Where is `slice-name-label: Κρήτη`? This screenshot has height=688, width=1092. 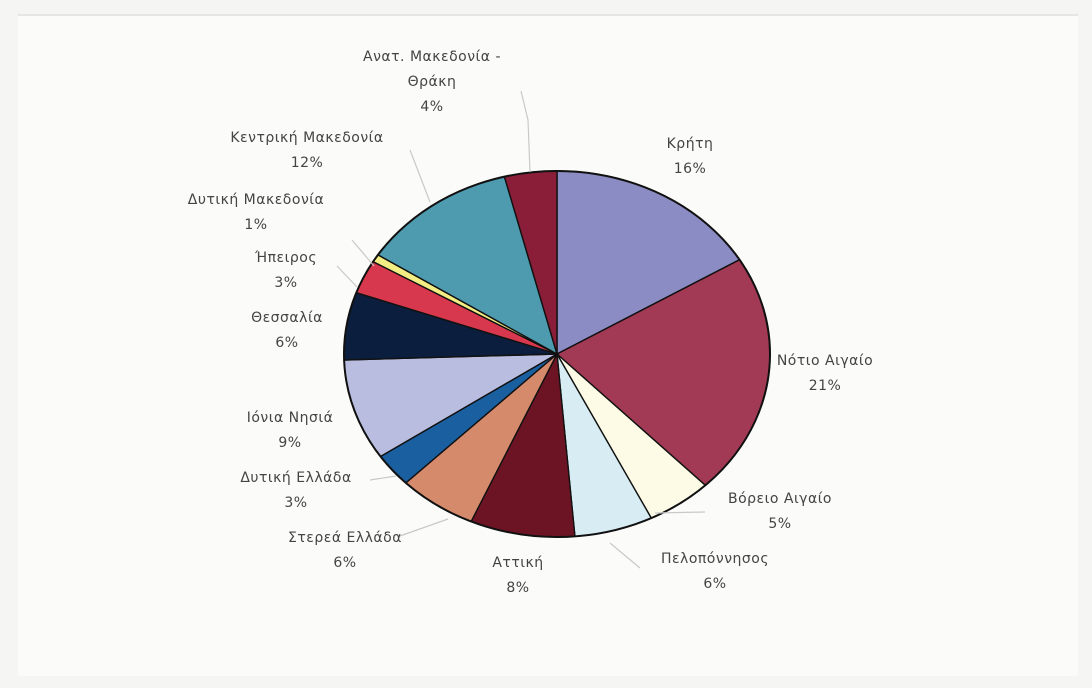 slice-name-label: Κρήτη is located at coordinates (690, 144).